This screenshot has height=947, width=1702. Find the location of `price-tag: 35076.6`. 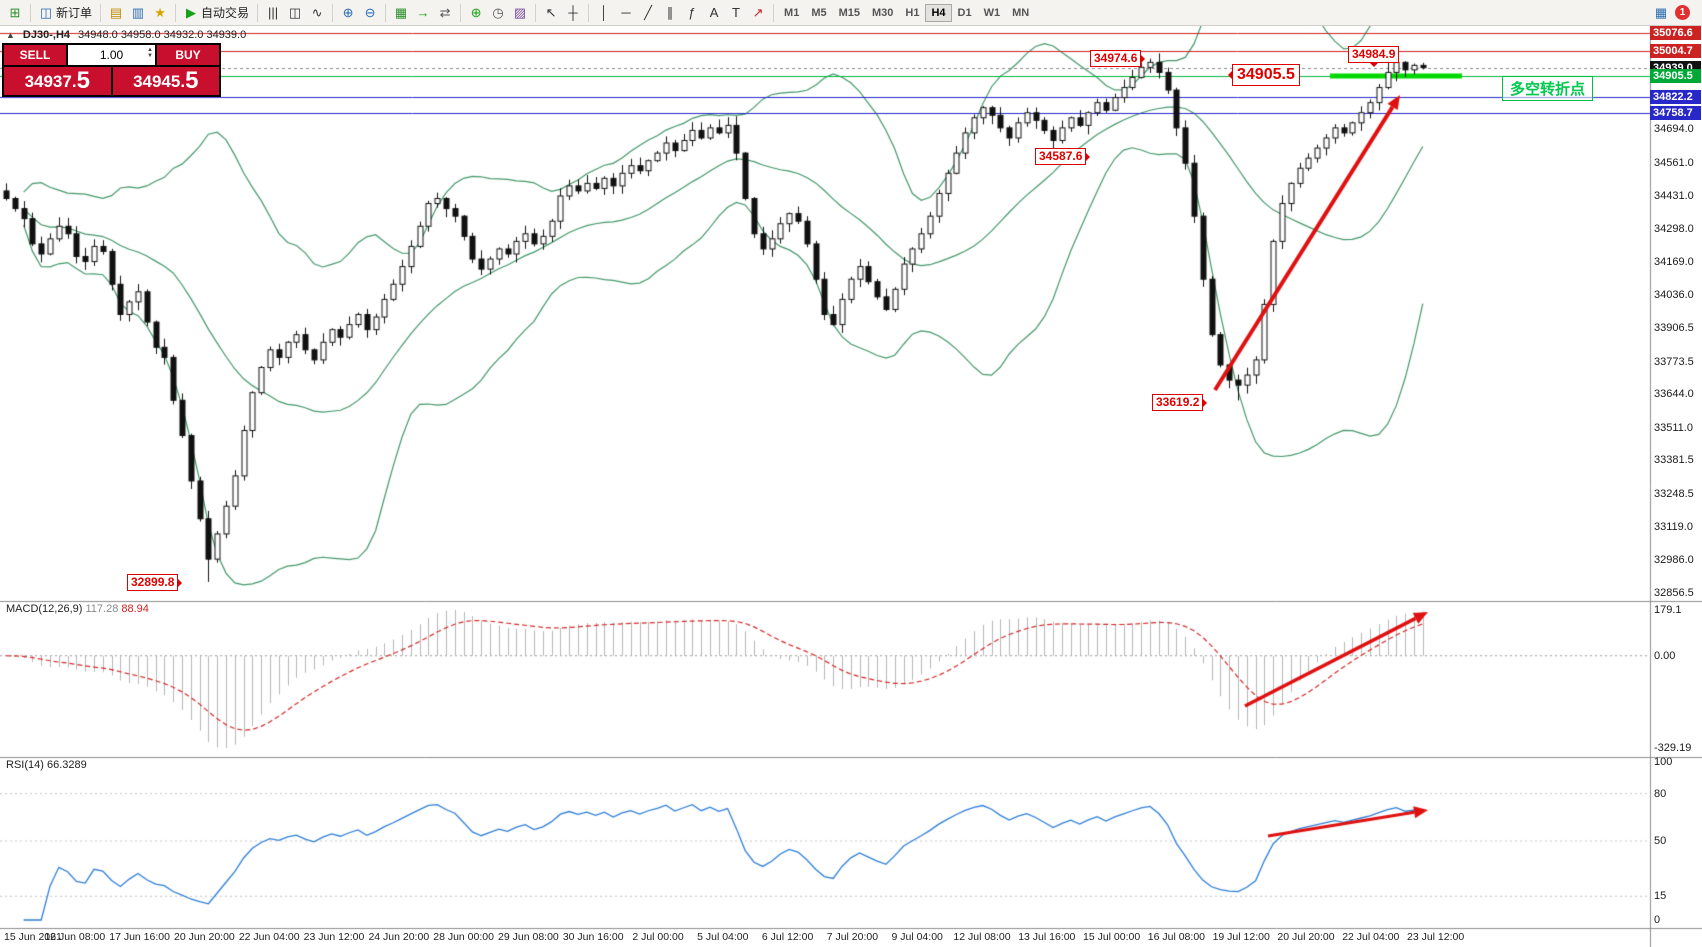

price-tag: 35076.6 is located at coordinates (1675, 32).